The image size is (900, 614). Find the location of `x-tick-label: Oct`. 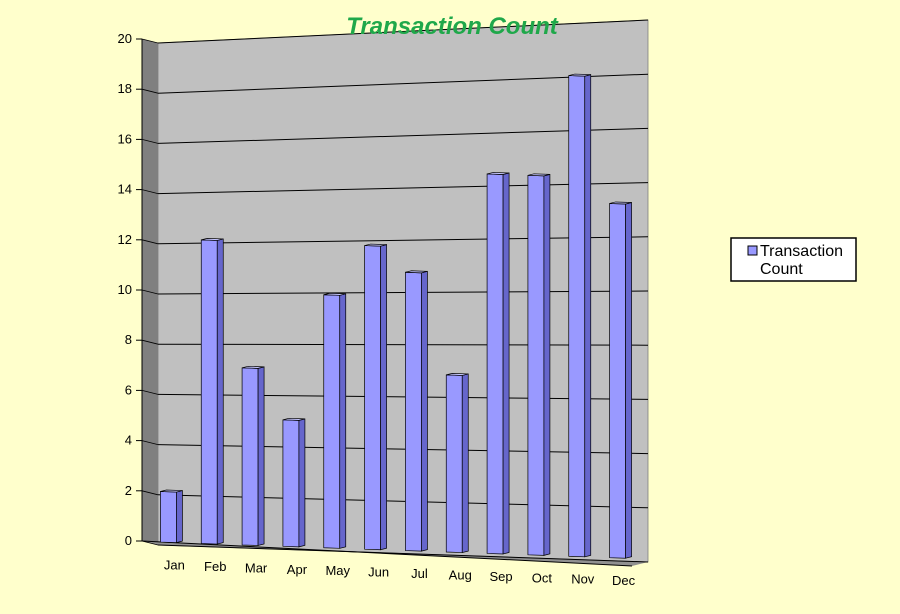

x-tick-label: Oct is located at coordinates (542, 577).